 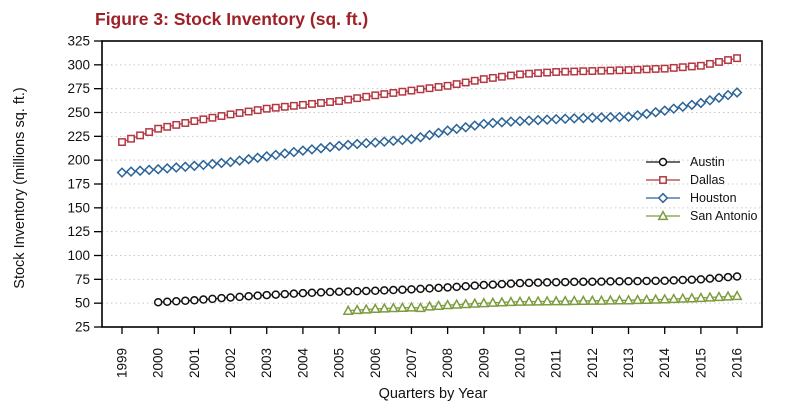 I want to click on x-tick-label: 2006, so click(x=375, y=363).